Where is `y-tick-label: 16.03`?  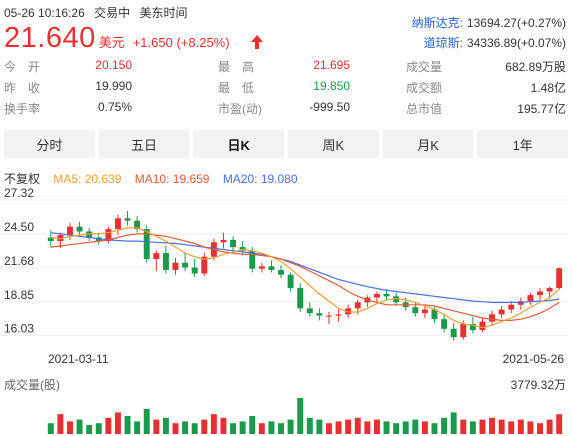 y-tick-label: 16.03 is located at coordinates (19, 329).